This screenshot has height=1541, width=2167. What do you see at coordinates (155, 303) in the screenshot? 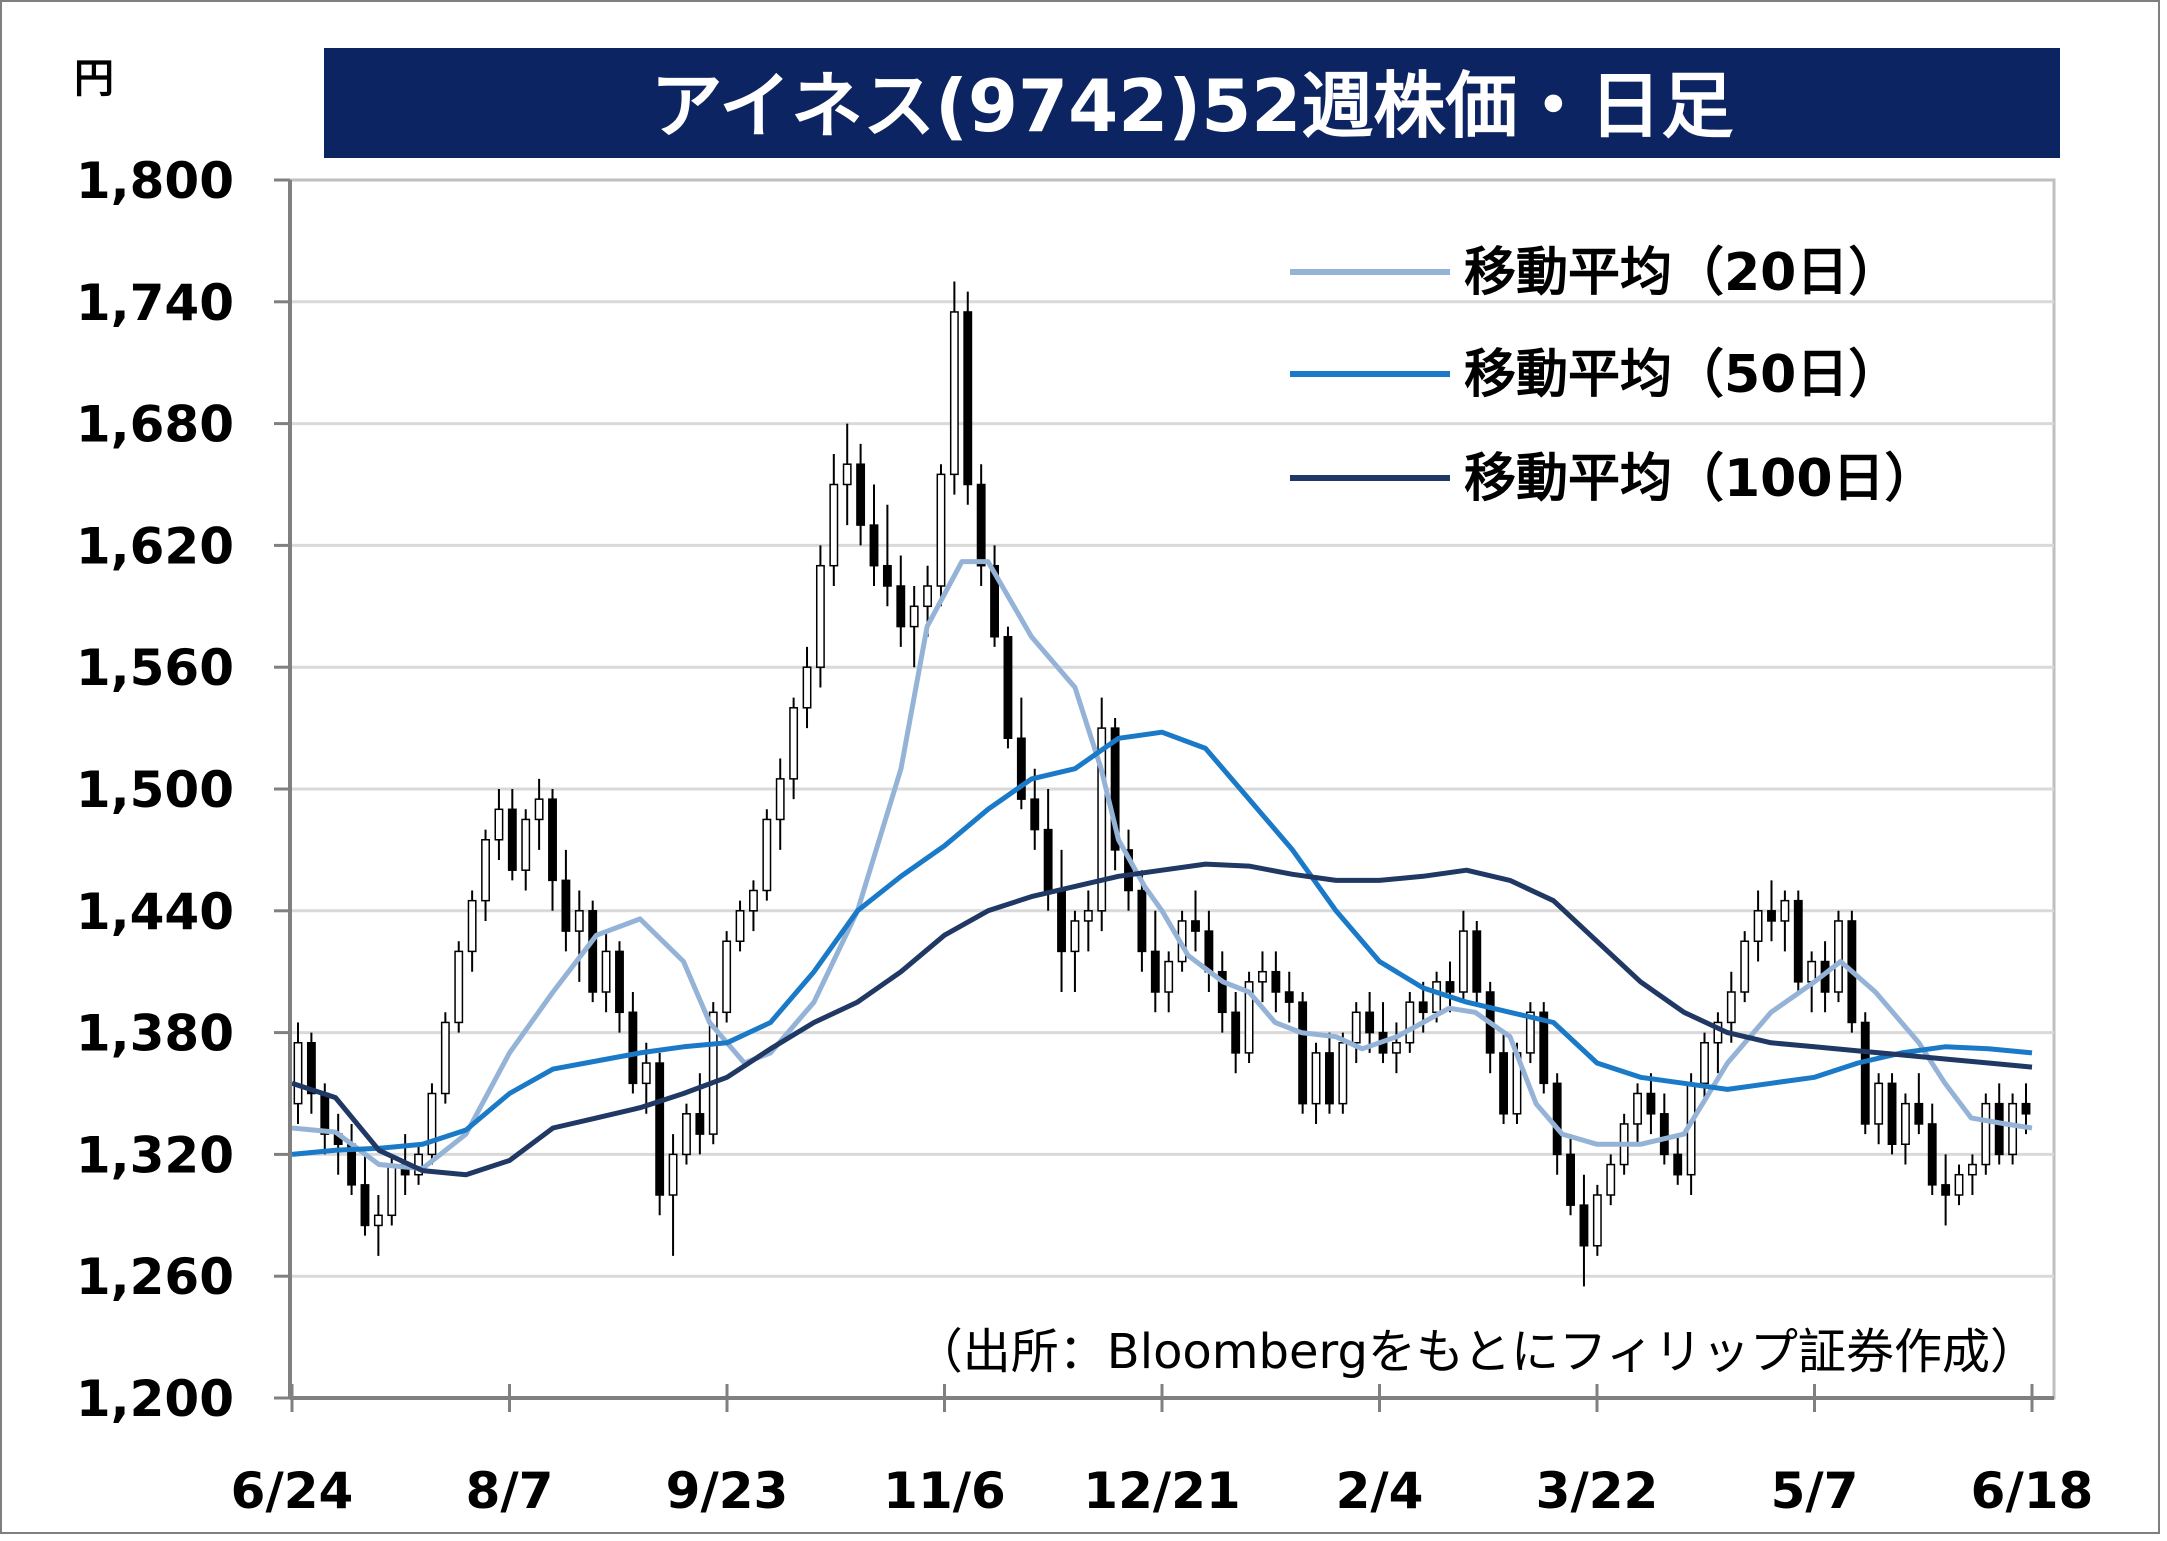
I see `y-tick-label: 1,740` at bounding box center [155, 303].